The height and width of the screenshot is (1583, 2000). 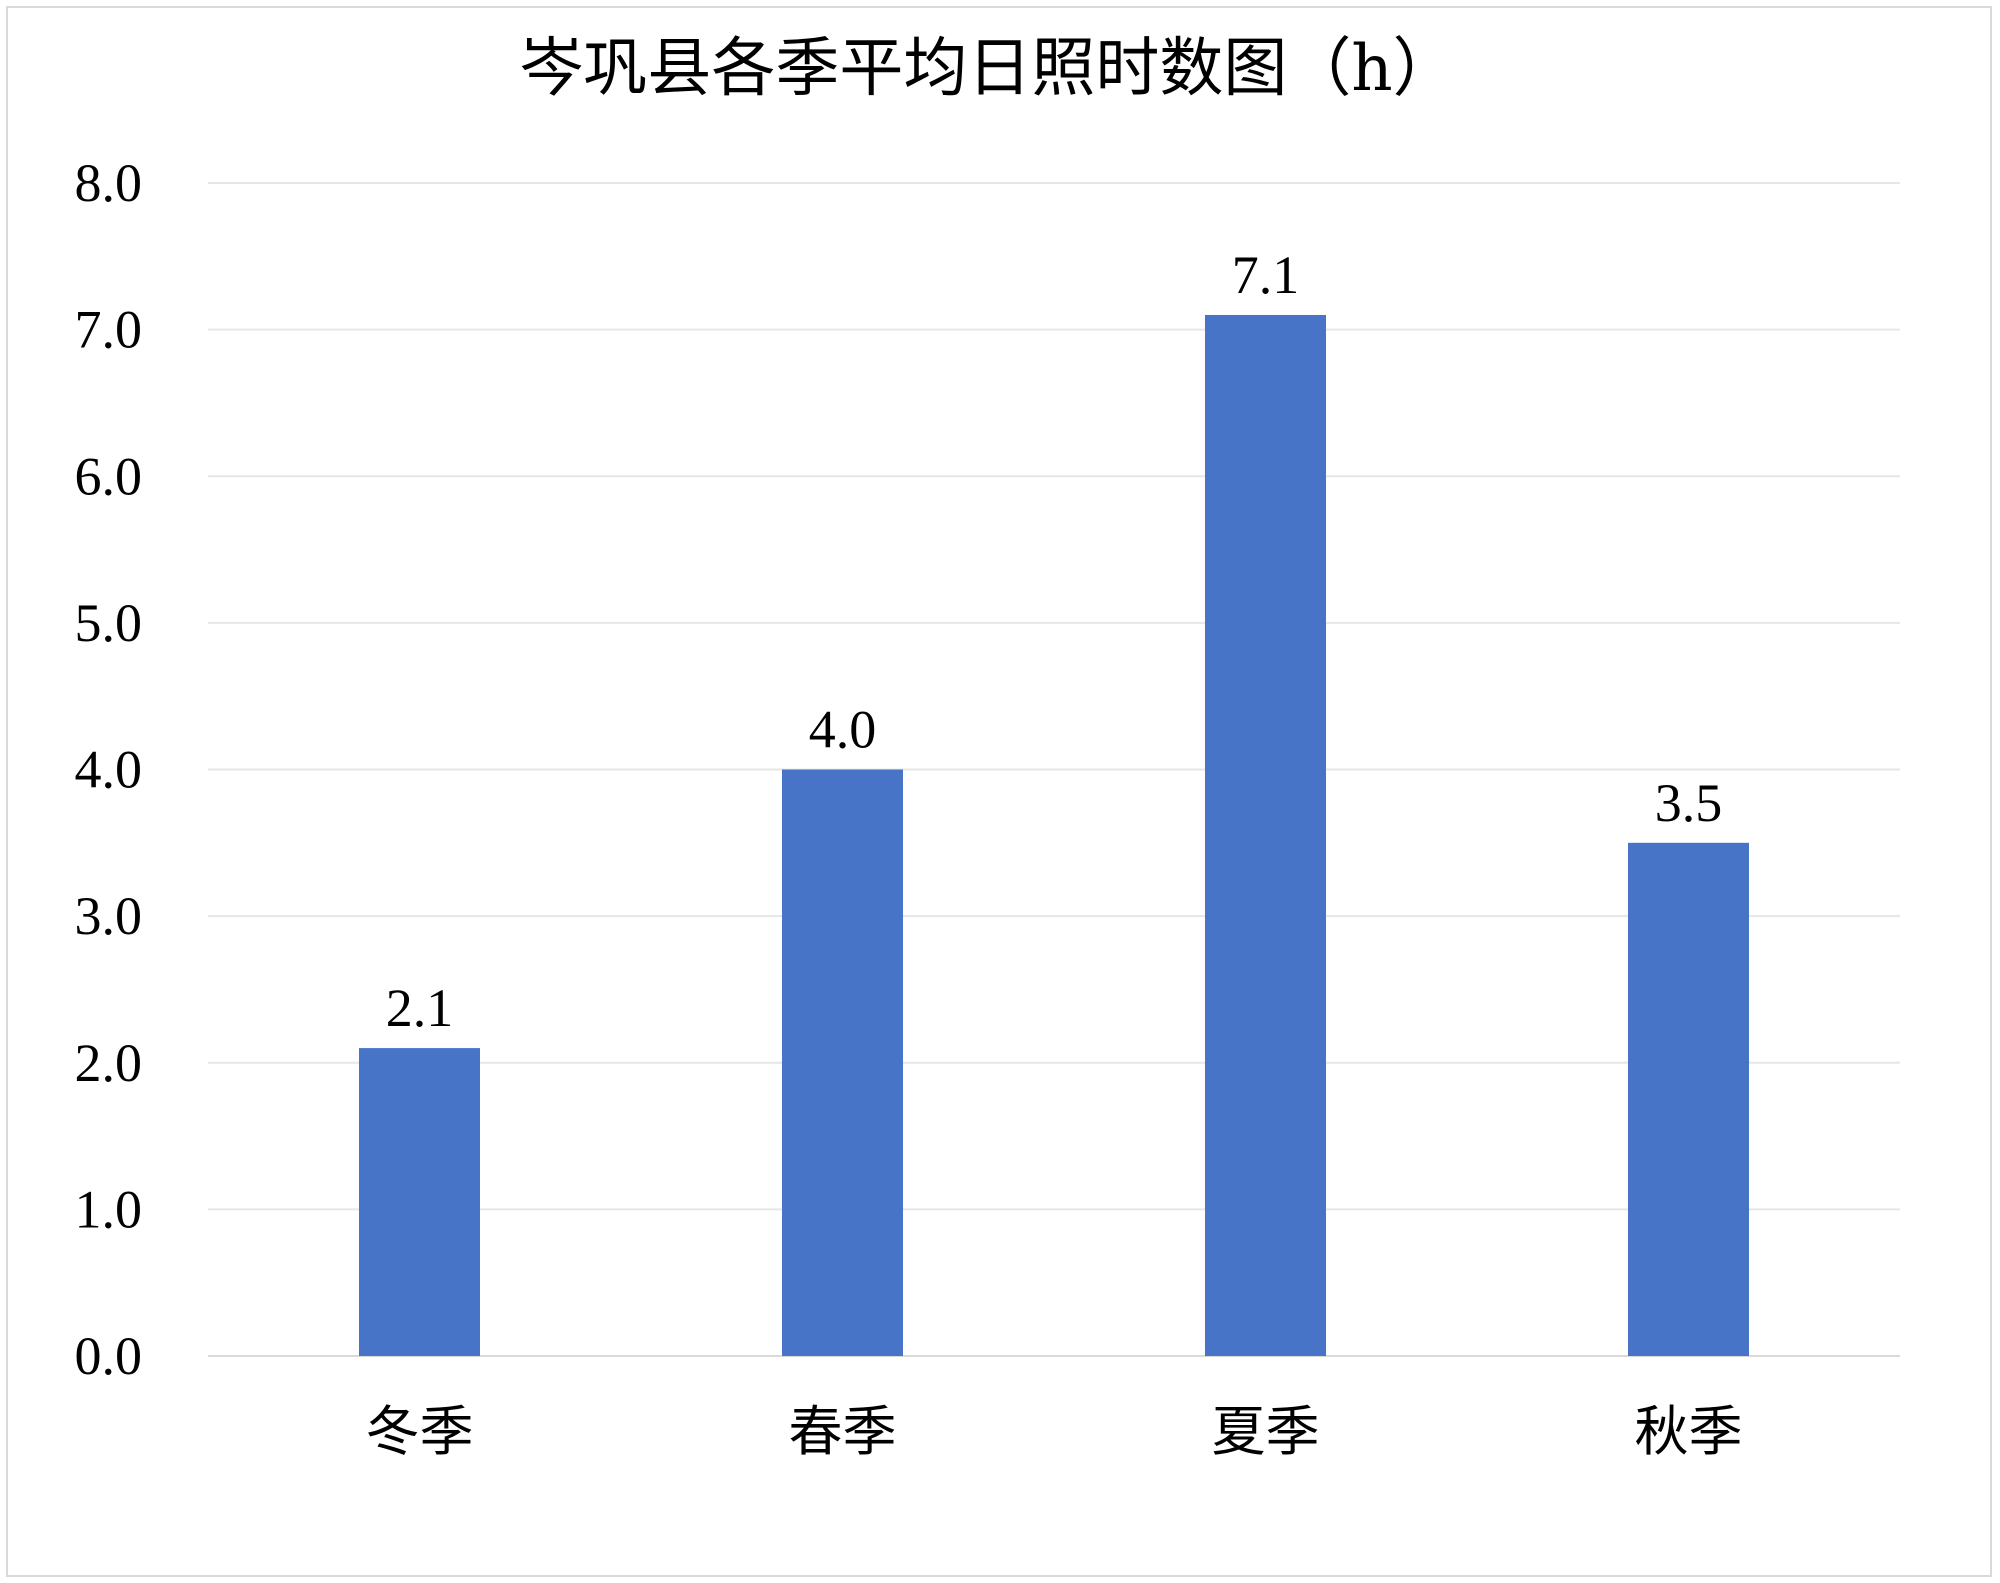 What do you see at coordinates (420, 1431) in the screenshot?
I see `x-category-label: 冬季` at bounding box center [420, 1431].